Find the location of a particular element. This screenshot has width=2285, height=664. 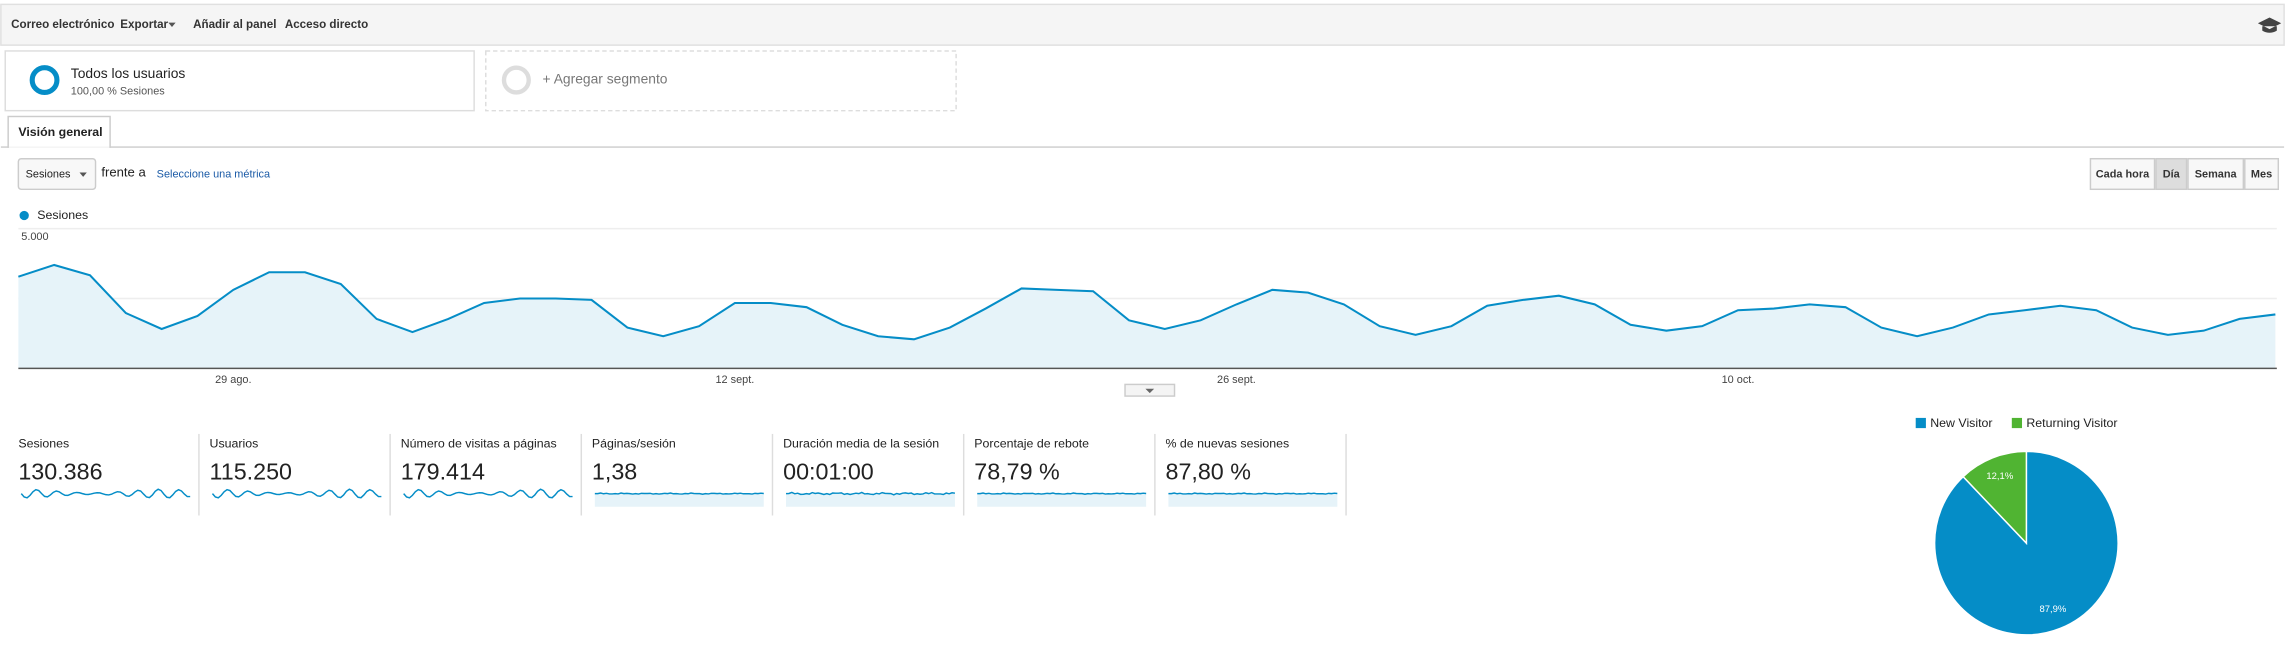

toolbar-email: Correo electrónico is located at coordinates (62, 24).